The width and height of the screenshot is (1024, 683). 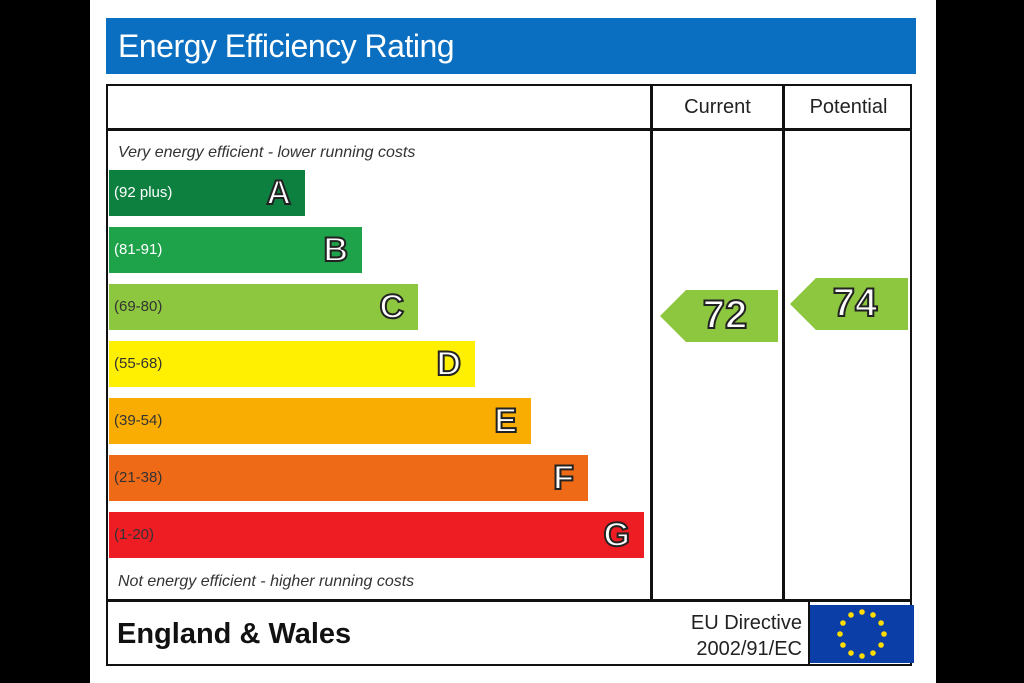 What do you see at coordinates (509, 600) in the screenshot?
I see `footer-divider` at bounding box center [509, 600].